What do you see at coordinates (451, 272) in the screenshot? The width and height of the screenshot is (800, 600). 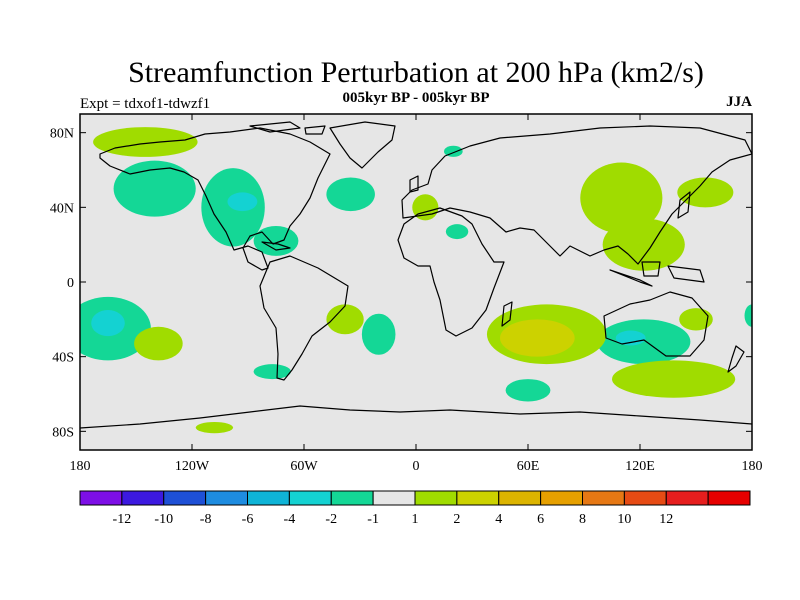 I see `coastline-africa` at bounding box center [451, 272].